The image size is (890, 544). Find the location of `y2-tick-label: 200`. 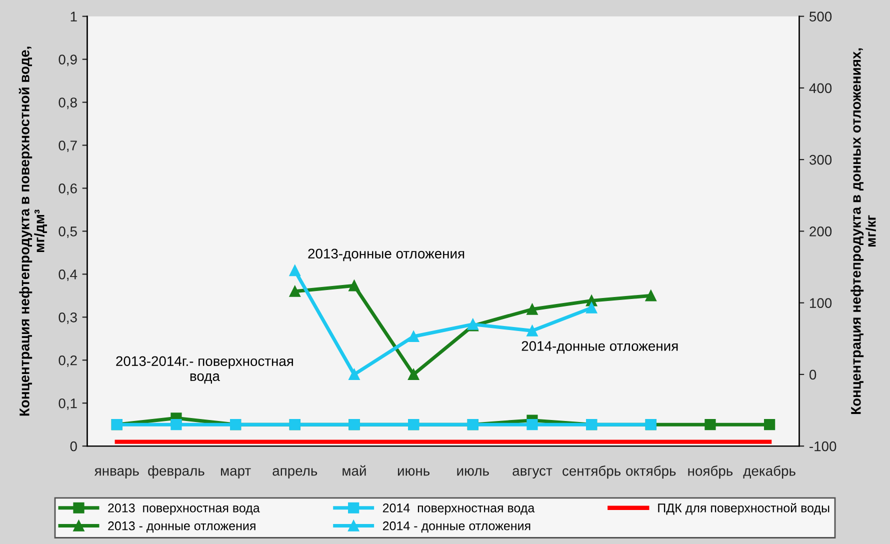

y2-tick-label: 200 is located at coordinates (821, 231).